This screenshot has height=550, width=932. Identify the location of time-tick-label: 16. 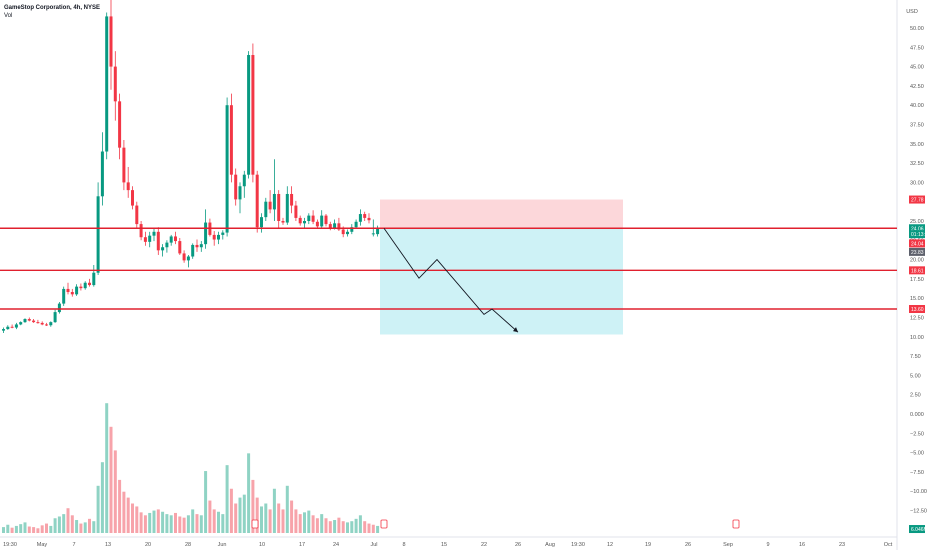
(802, 545).